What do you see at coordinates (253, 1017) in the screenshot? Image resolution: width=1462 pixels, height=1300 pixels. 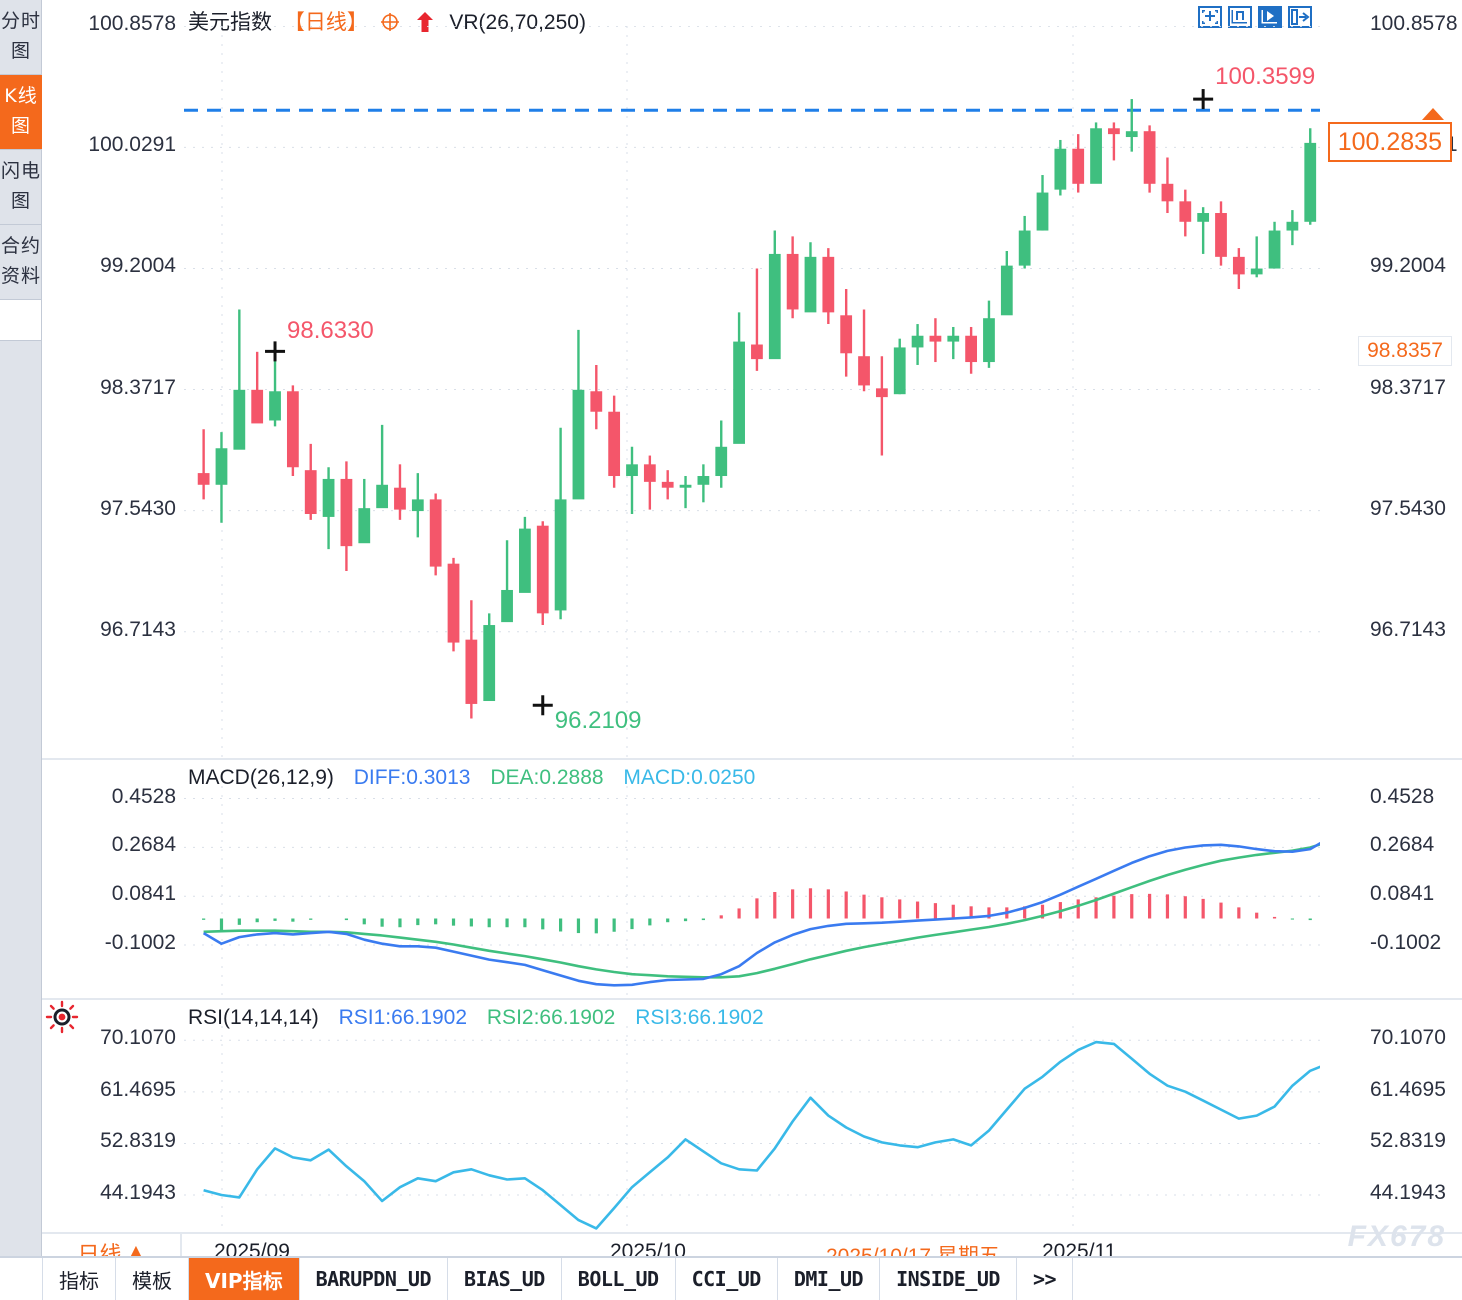 I see `rsi-title: RSI(14,14,14)` at bounding box center [253, 1017].